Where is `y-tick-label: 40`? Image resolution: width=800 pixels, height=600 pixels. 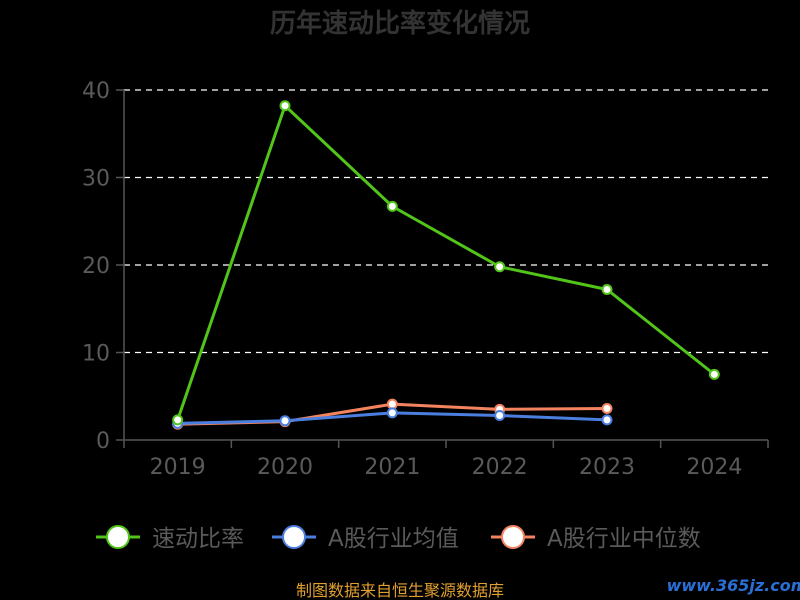 y-tick-label: 40 is located at coordinates (96, 91).